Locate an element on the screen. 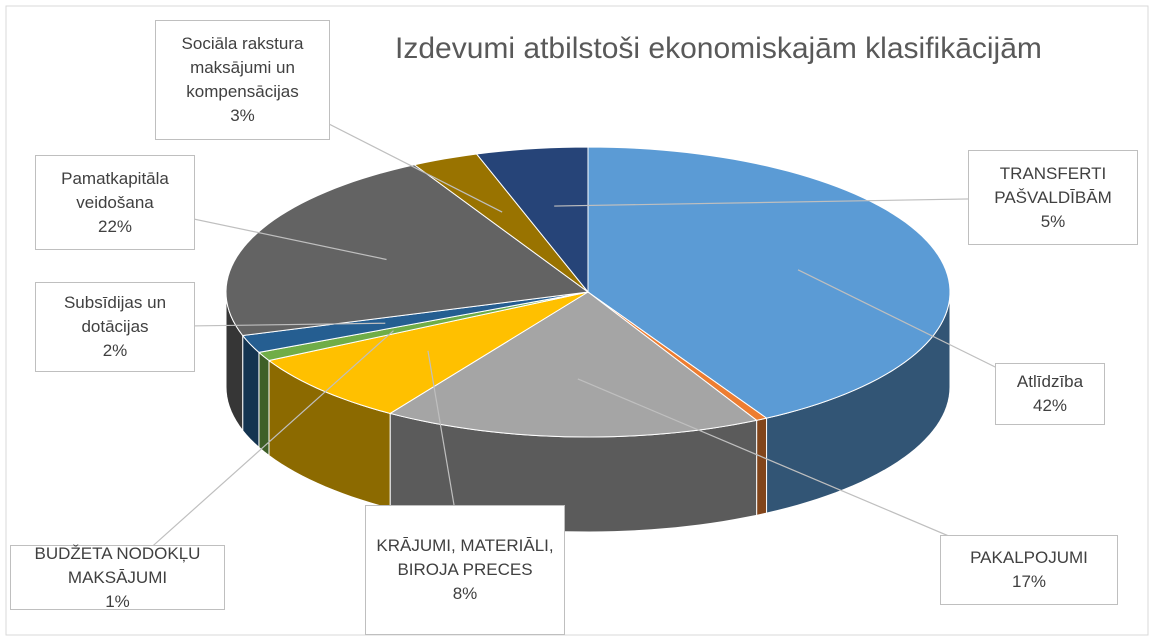 The height and width of the screenshot is (641, 1154). value-label: 8% is located at coordinates (465, 593).